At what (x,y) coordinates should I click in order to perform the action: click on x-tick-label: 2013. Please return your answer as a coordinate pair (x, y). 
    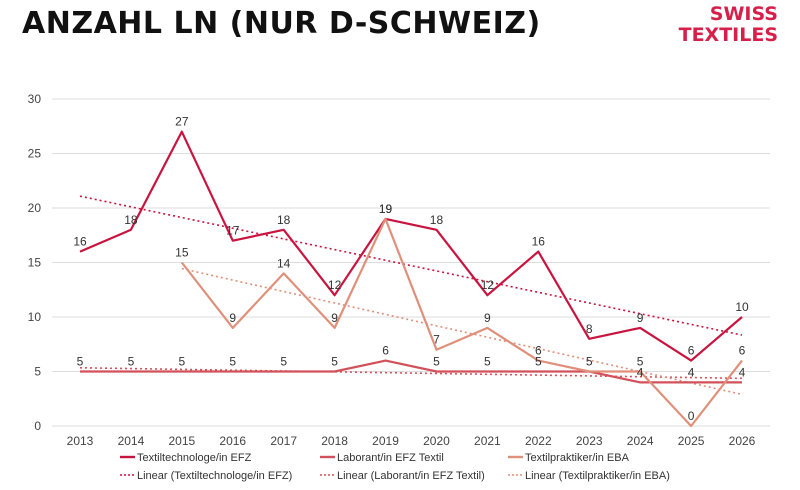
    Looking at the image, I should click on (80, 441).